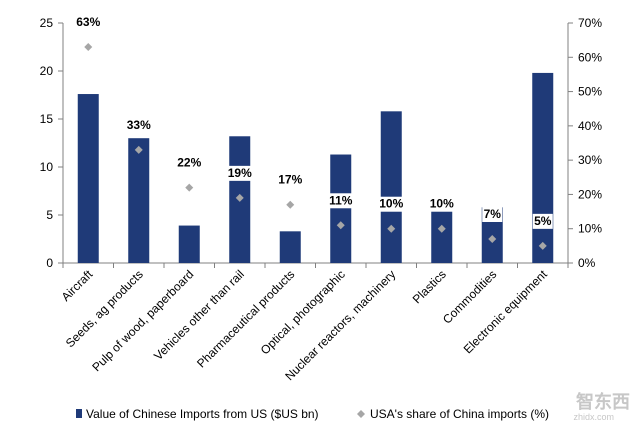 Image resolution: width=640 pixels, height=428 pixels. Describe the element at coordinates (593, 417) in the screenshot. I see `watermark-subtext: zhidx.com` at that location.